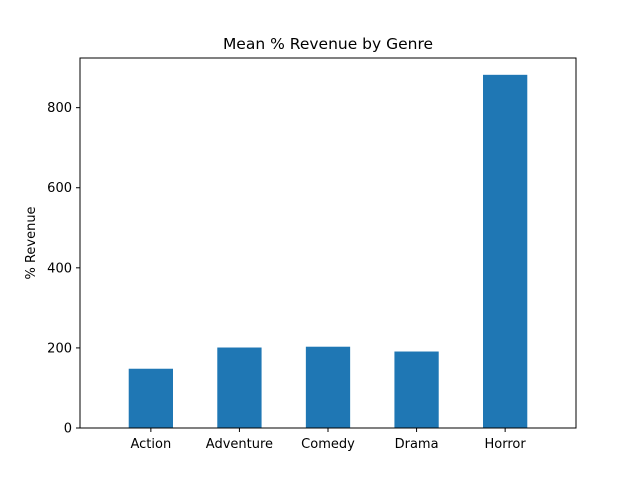  What do you see at coordinates (328, 444) in the screenshot?
I see `x-tick-label: Comedy` at bounding box center [328, 444].